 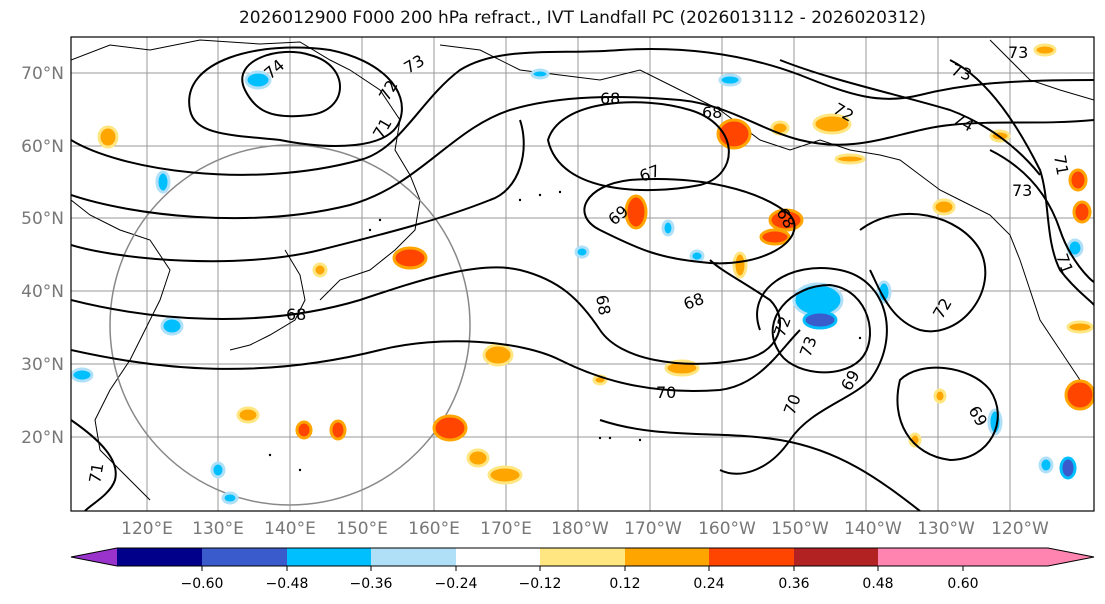 What do you see at coordinates (708, 584) in the screenshot?
I see `colorbar-tick-label: 0.24` at bounding box center [708, 584].